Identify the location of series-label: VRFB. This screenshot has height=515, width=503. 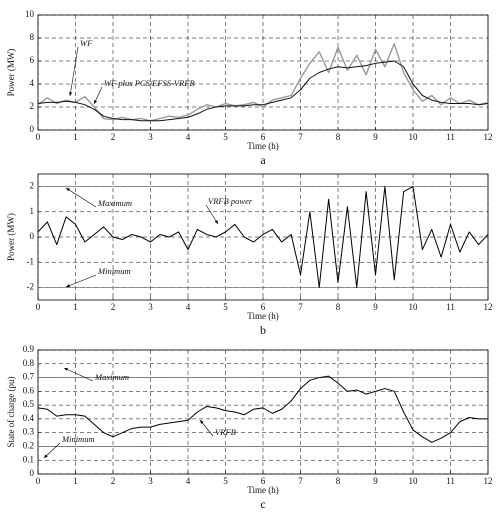
(225, 432).